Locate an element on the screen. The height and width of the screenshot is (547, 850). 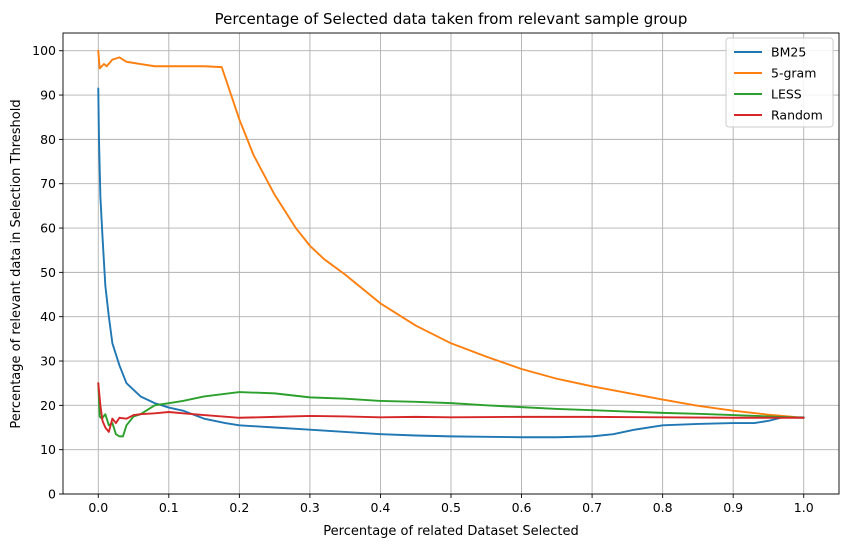
y-tick-label: 40 is located at coordinates (48, 316).